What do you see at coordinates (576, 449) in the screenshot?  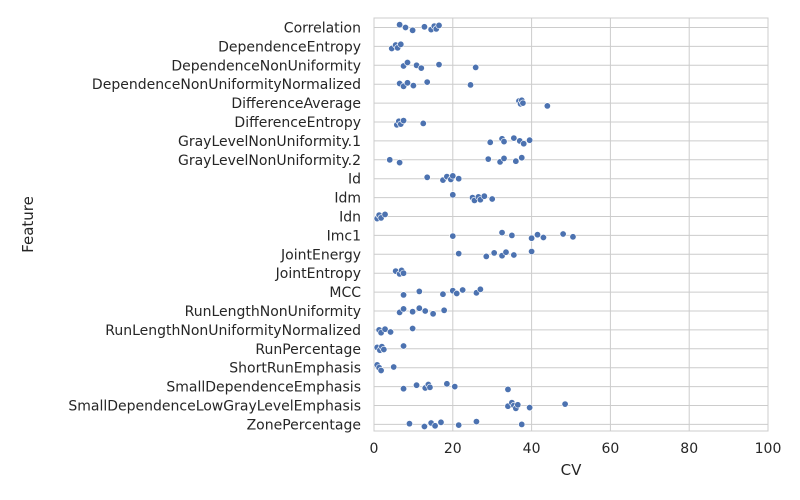 I see `x-tick-labels: 0 20 40 60 80 100` at bounding box center [576, 449].